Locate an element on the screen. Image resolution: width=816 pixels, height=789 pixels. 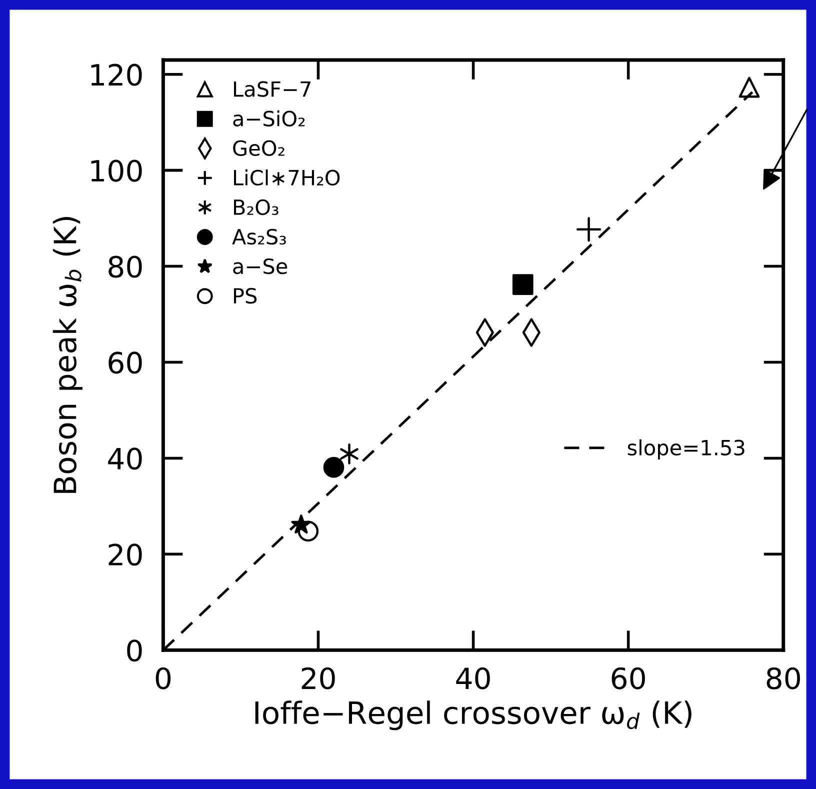
y-tick-label: 80 is located at coordinates (125, 267).